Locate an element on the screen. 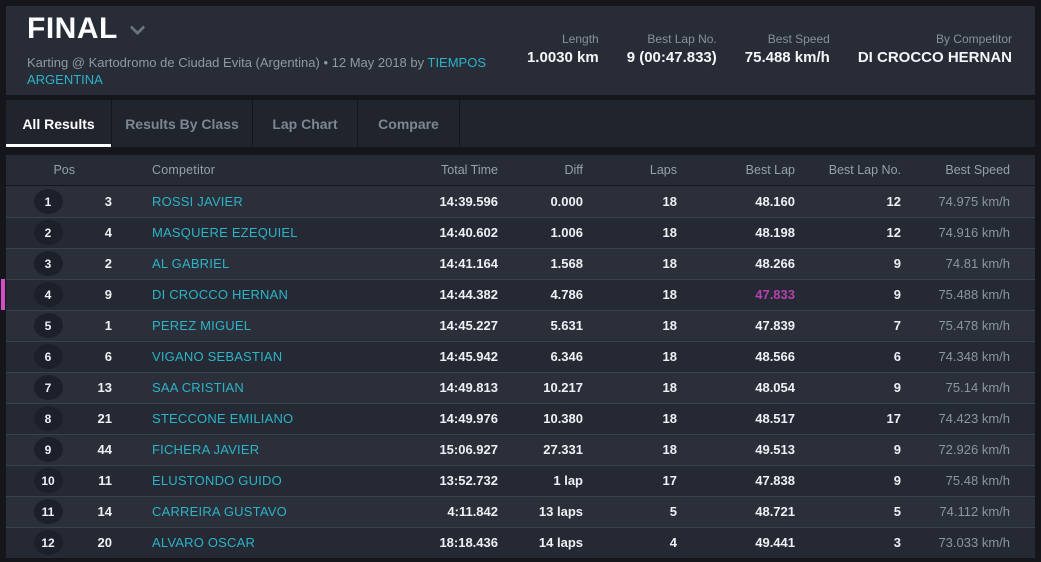 This screenshot has height=562, width=1041. column-header-best-speed: Best Speed is located at coordinates (977, 170).